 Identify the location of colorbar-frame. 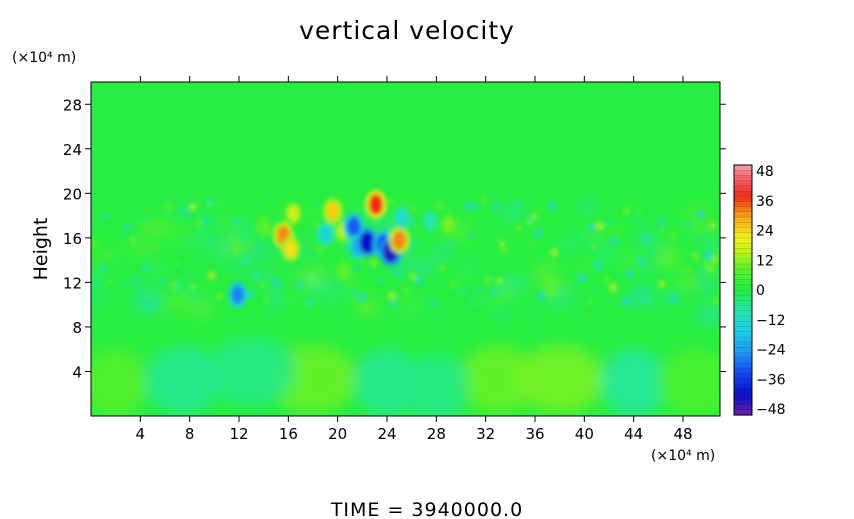
(743, 290).